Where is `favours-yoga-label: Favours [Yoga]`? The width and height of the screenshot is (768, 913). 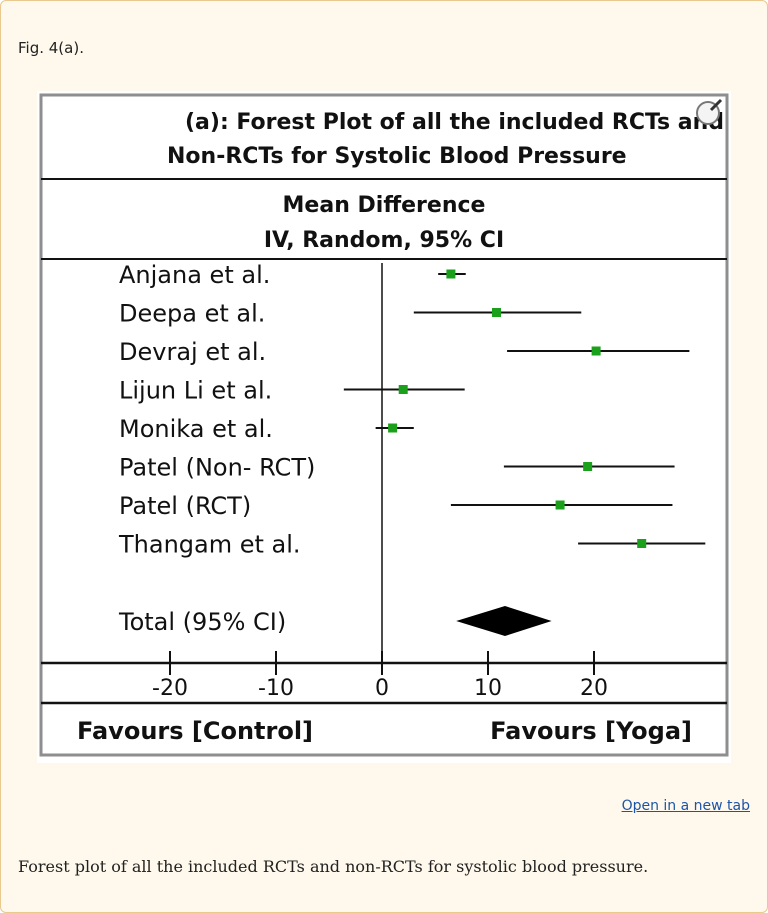 favours-yoga-label: Favours [Yoga] is located at coordinates (591, 731).